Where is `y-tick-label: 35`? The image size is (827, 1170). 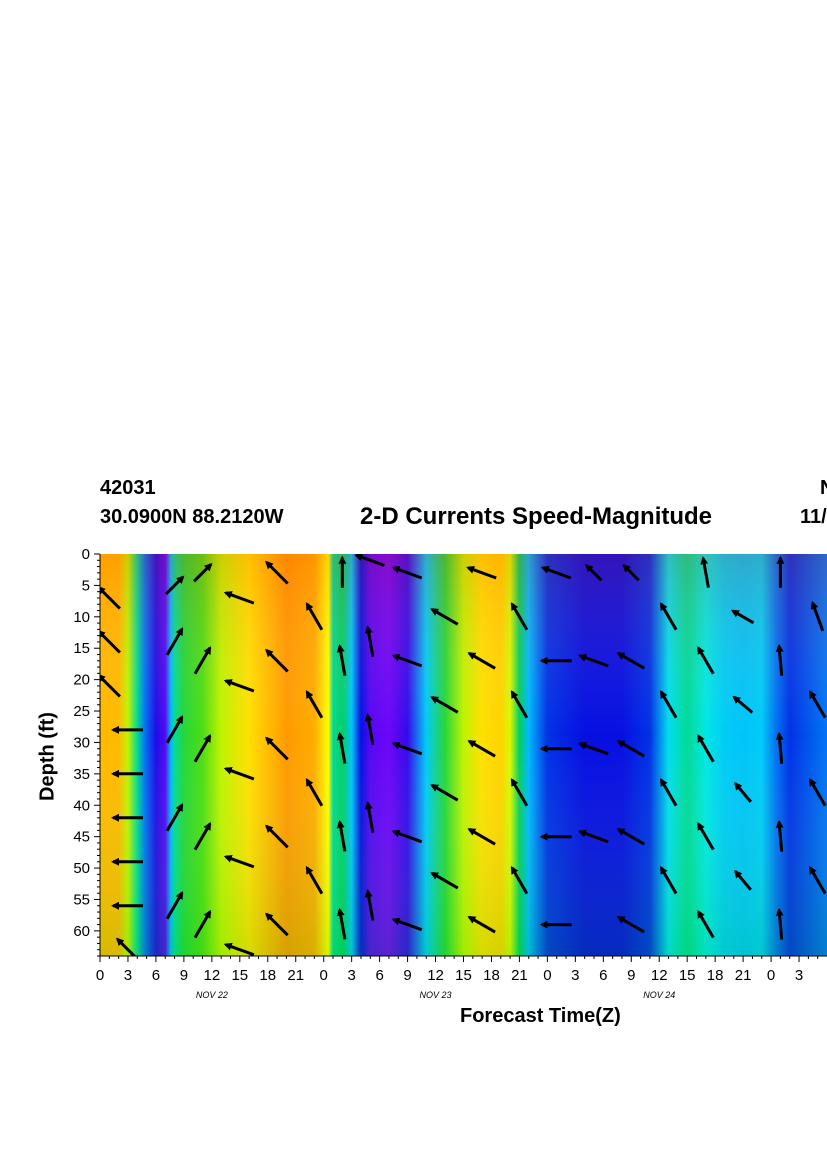
y-tick-label: 35 is located at coordinates (81, 774).